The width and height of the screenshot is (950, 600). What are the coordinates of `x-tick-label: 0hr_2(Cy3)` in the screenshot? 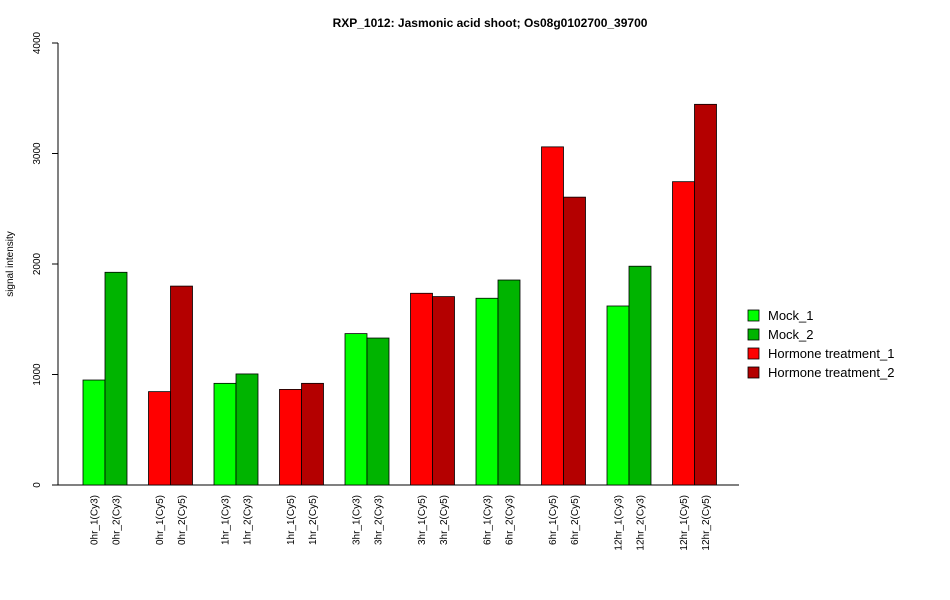 It's located at (117, 520).